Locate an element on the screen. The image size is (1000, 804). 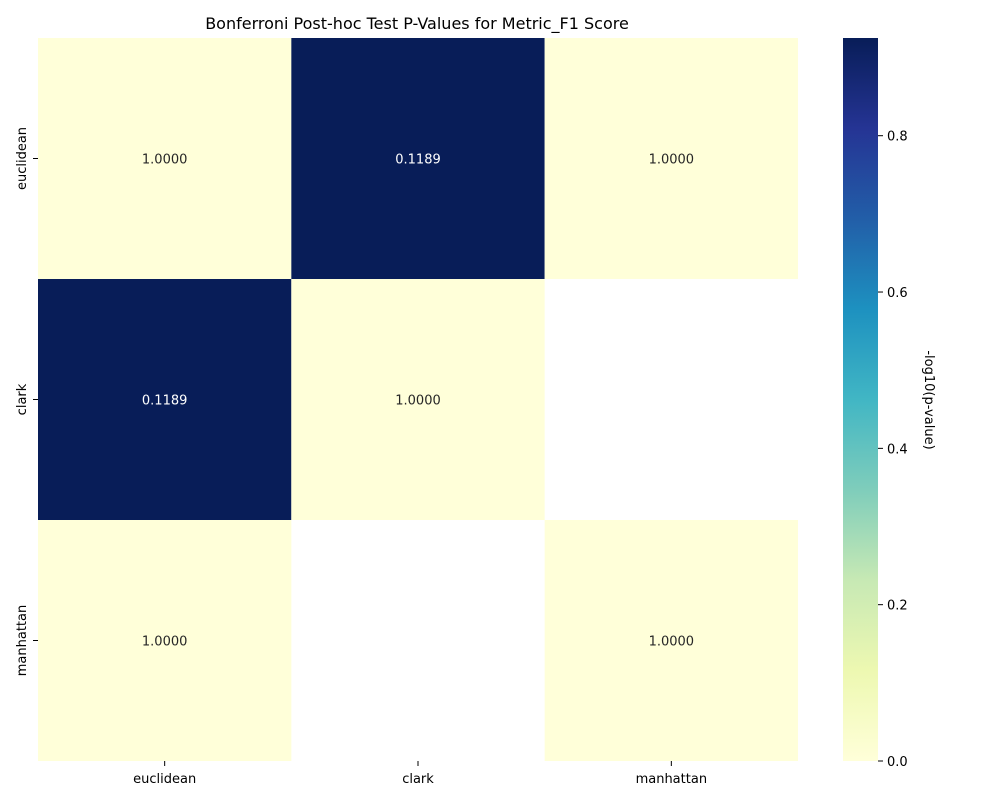
colorbar-gradient is located at coordinates (860, 399).